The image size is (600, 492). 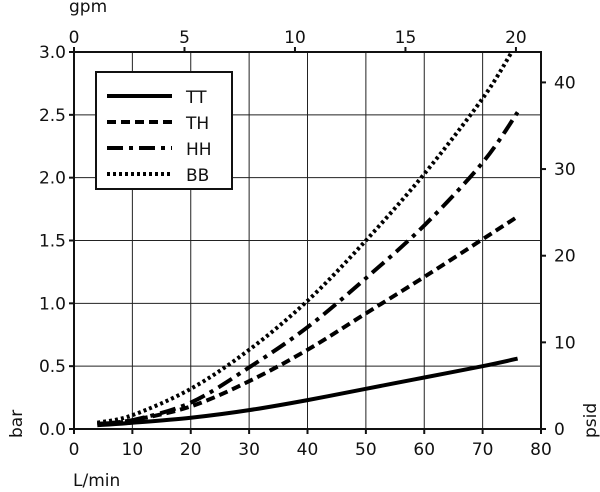 What do you see at coordinates (196, 98) in the screenshot?
I see `legend-label-tt: TT` at bounding box center [196, 98].